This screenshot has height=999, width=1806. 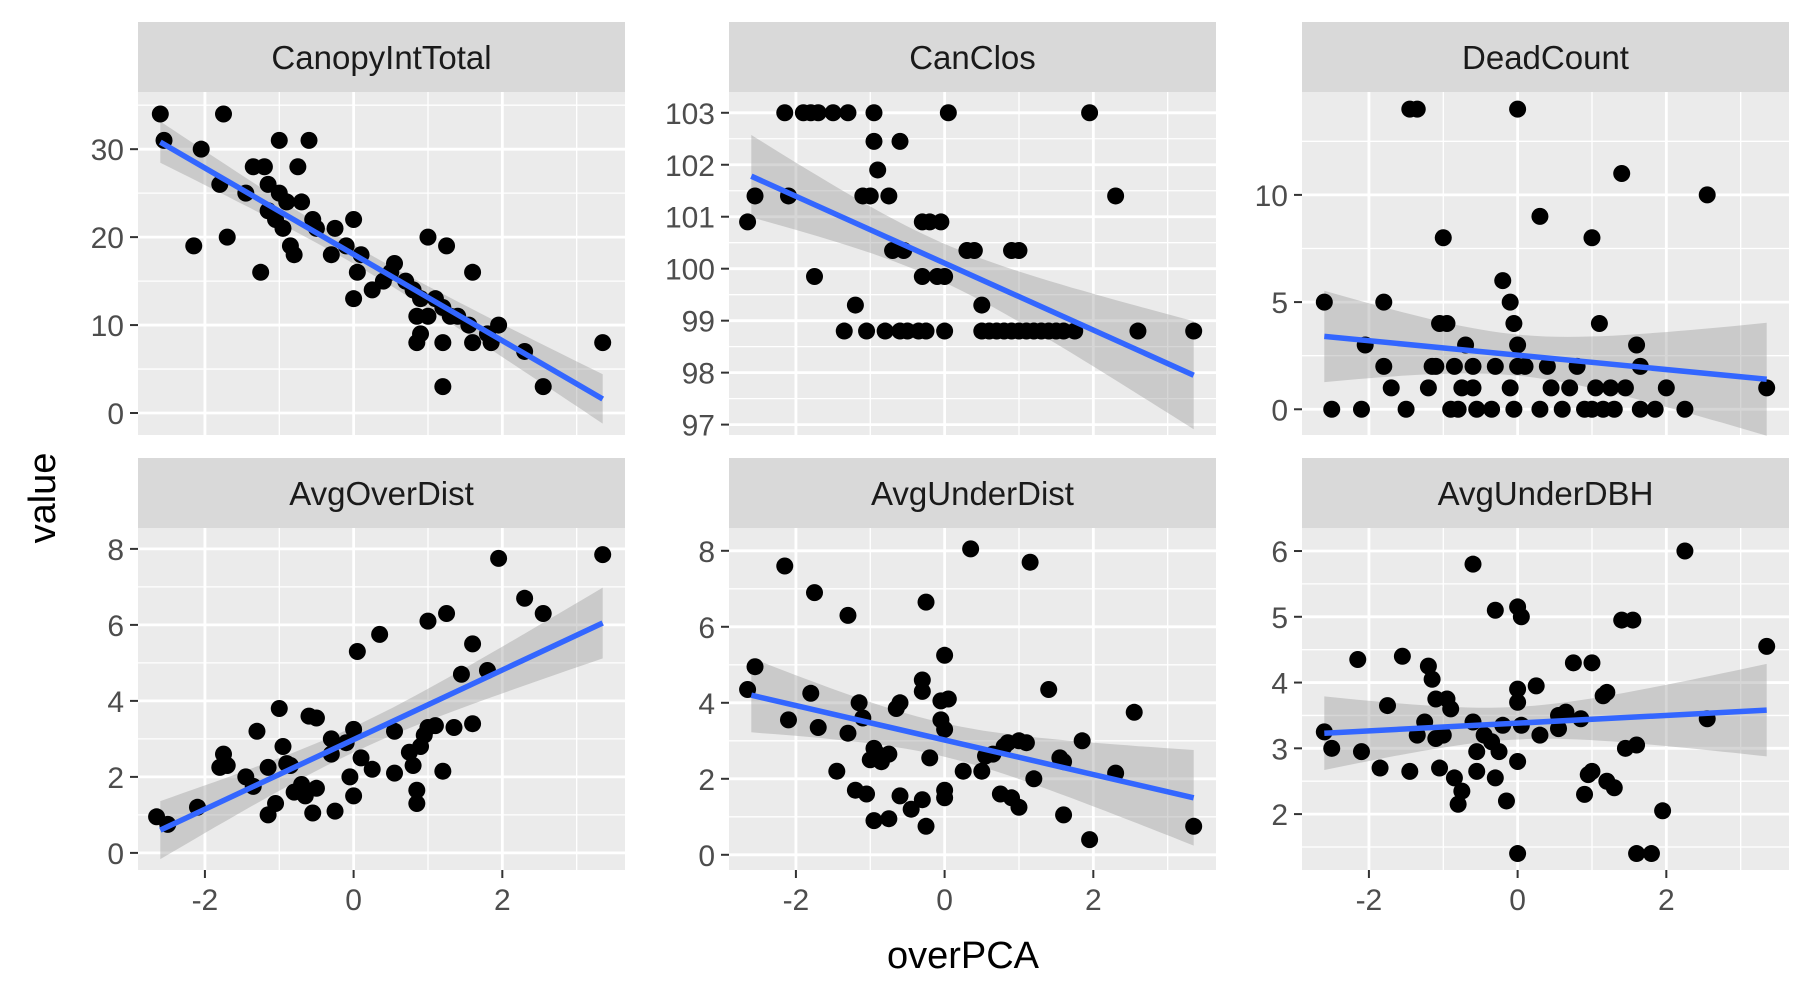 I want to click on facet-panel: AvgUnderDist 0 2 4 6 8 -2 0 2, so click(x=957, y=687).